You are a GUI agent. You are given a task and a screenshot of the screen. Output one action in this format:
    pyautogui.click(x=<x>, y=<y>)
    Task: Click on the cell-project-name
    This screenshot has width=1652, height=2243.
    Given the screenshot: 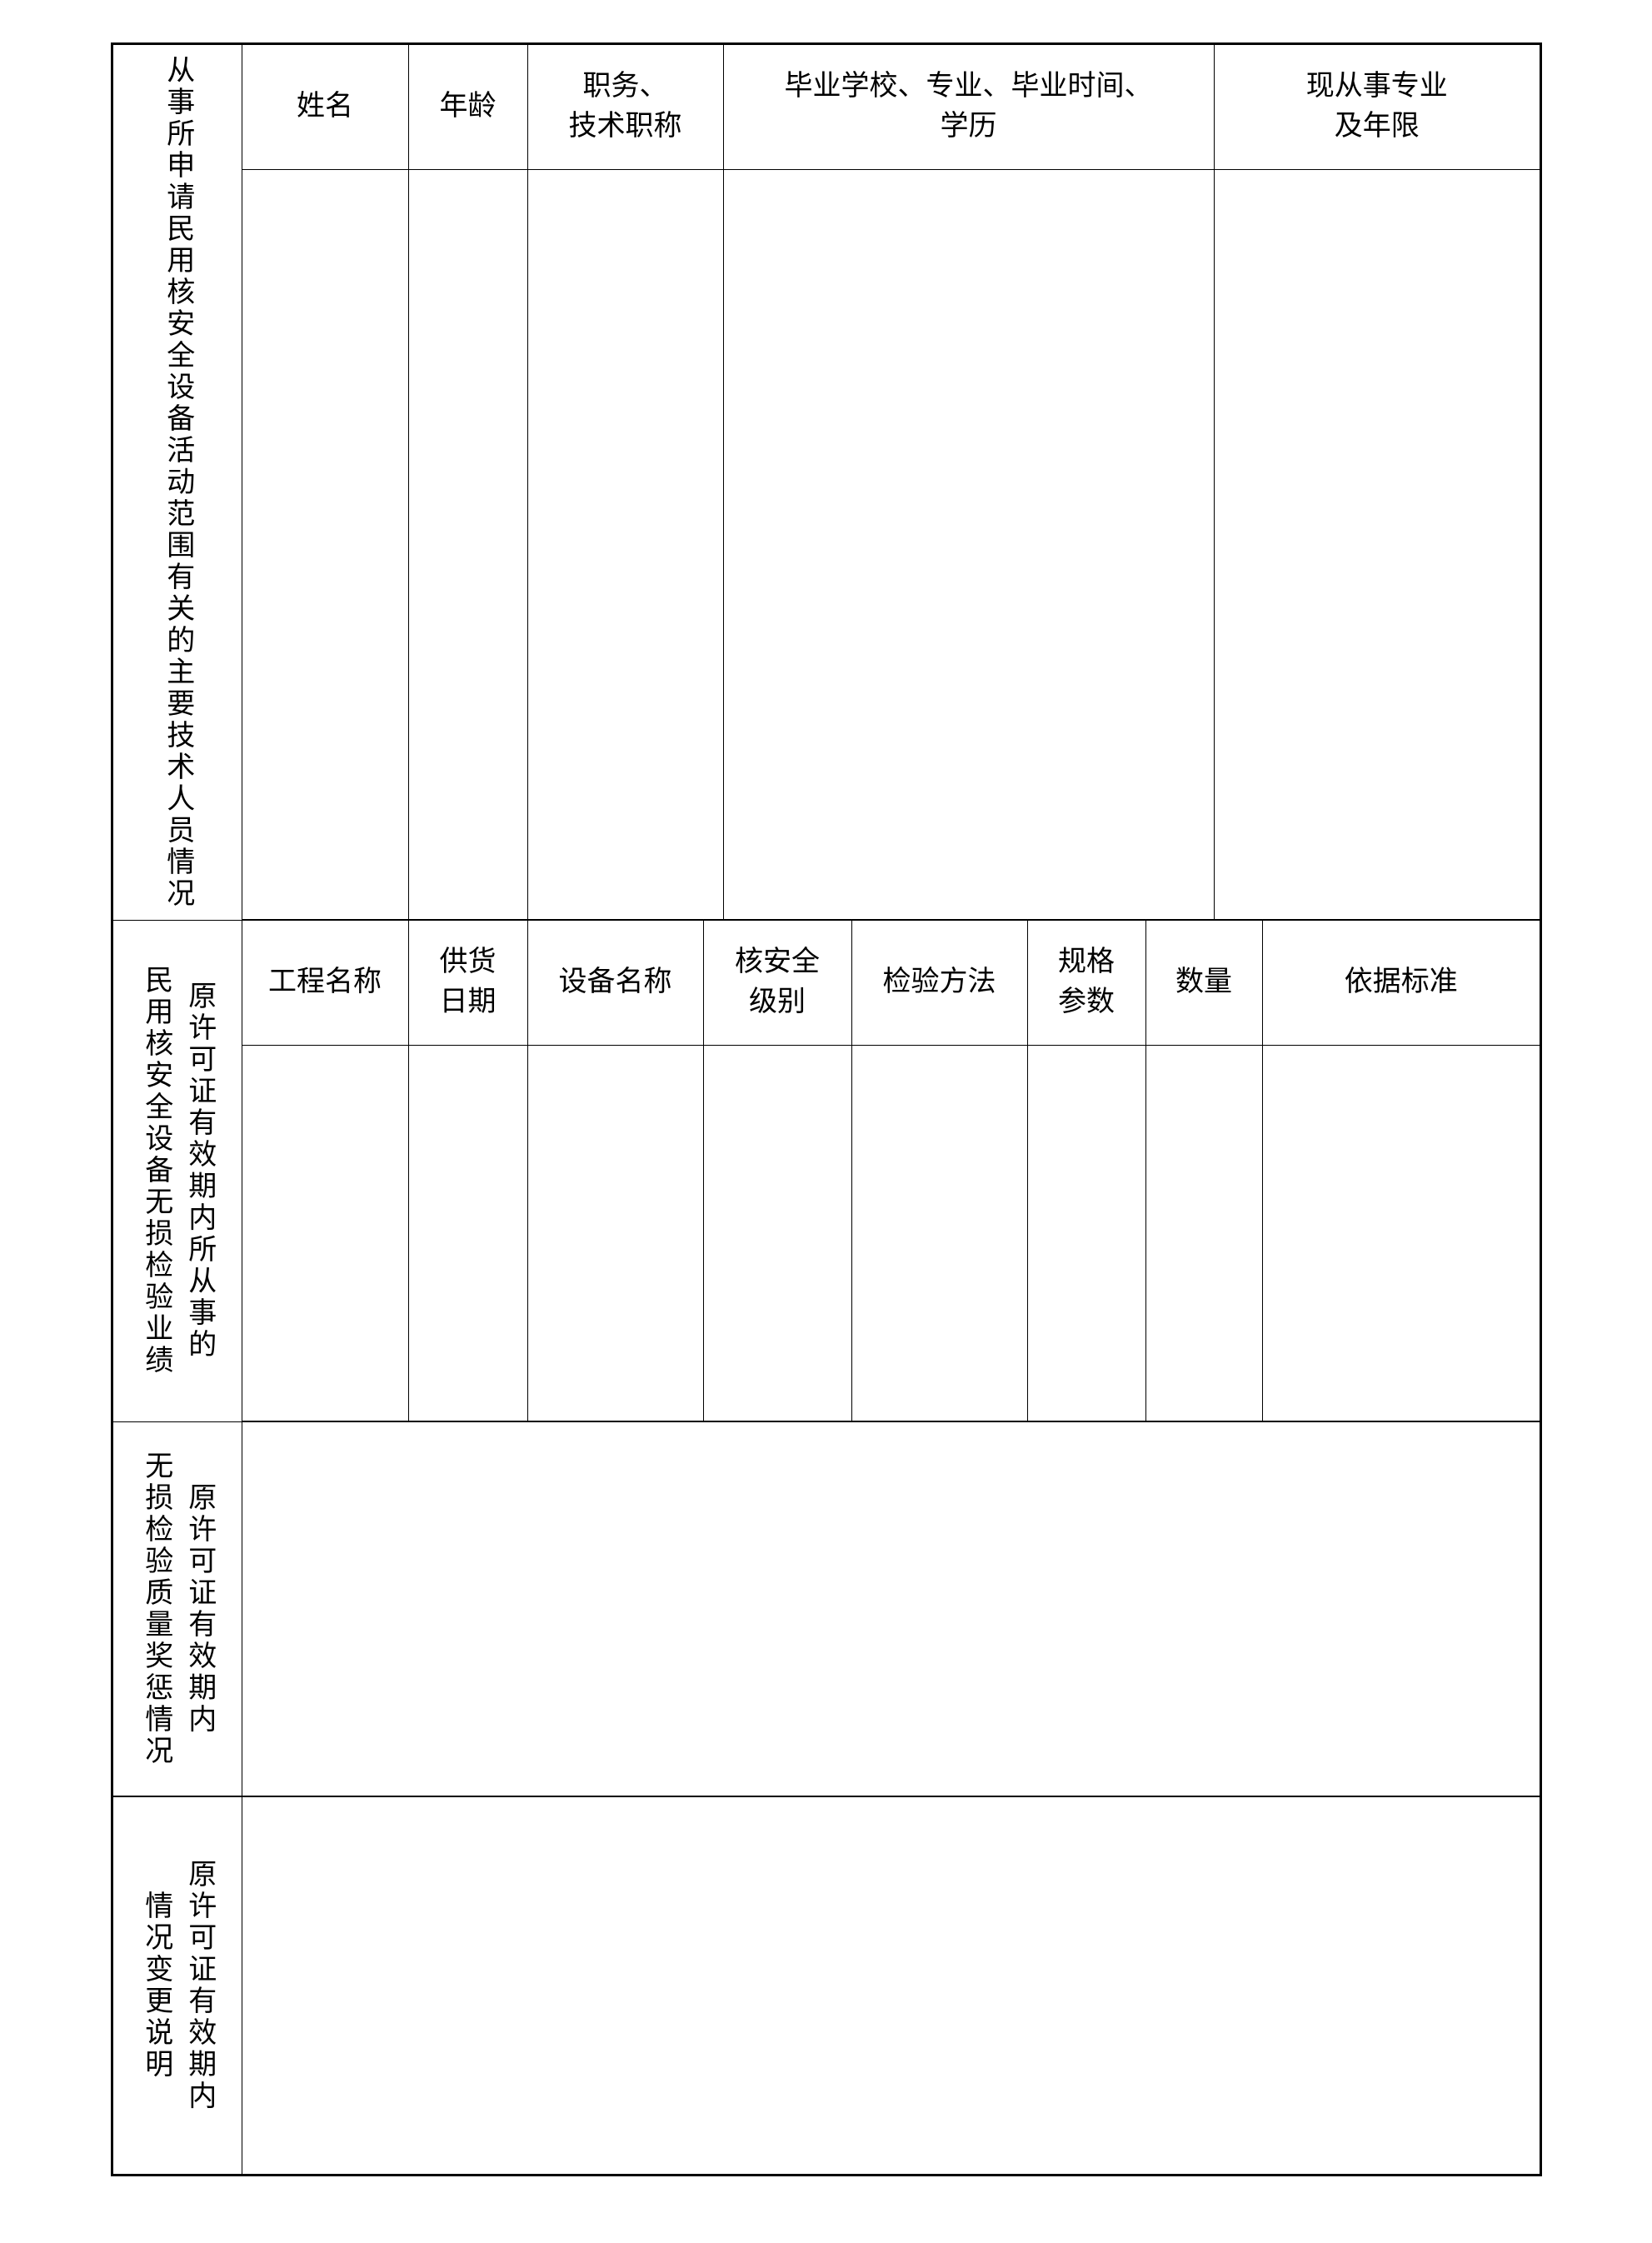 What is the action you would take?
    pyautogui.click(x=326, y=1233)
    